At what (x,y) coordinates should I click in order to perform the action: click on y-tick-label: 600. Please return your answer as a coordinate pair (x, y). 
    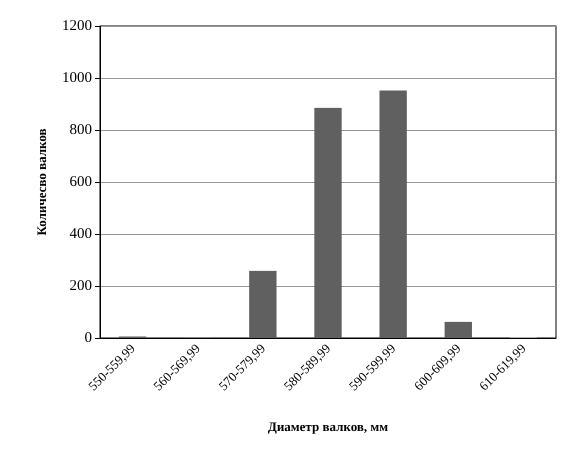
    Looking at the image, I should click on (81, 182).